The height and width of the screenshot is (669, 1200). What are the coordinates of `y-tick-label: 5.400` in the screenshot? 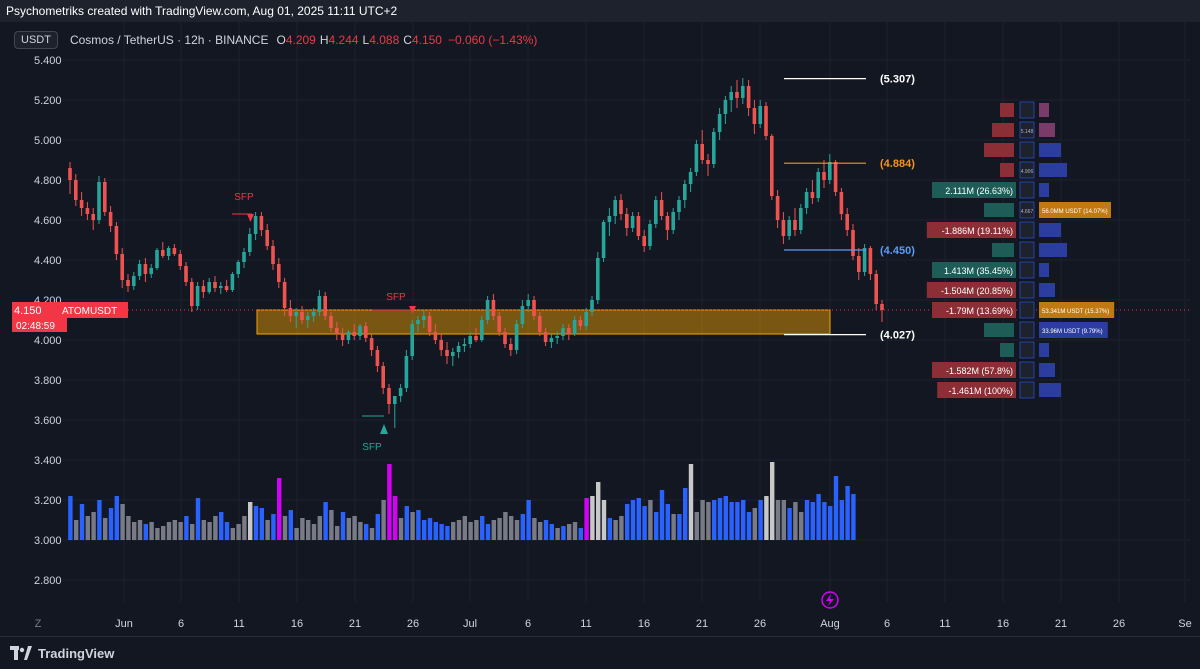 It's located at (48, 61).